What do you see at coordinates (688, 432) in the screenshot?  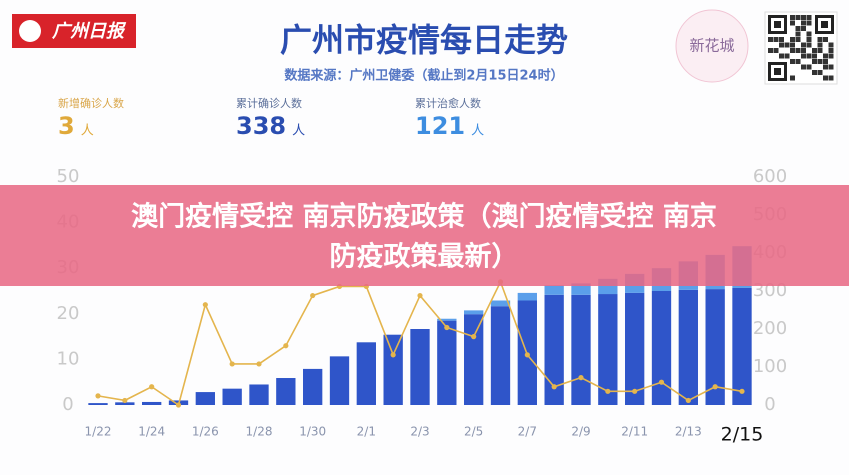 I see `x-tick-label: 2/13` at bounding box center [688, 432].